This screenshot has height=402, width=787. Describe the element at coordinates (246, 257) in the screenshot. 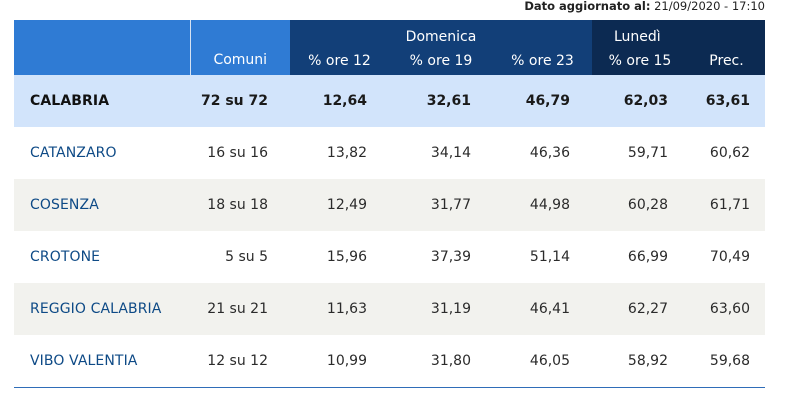

I see `row-comuni: 5 su 5` at that location.